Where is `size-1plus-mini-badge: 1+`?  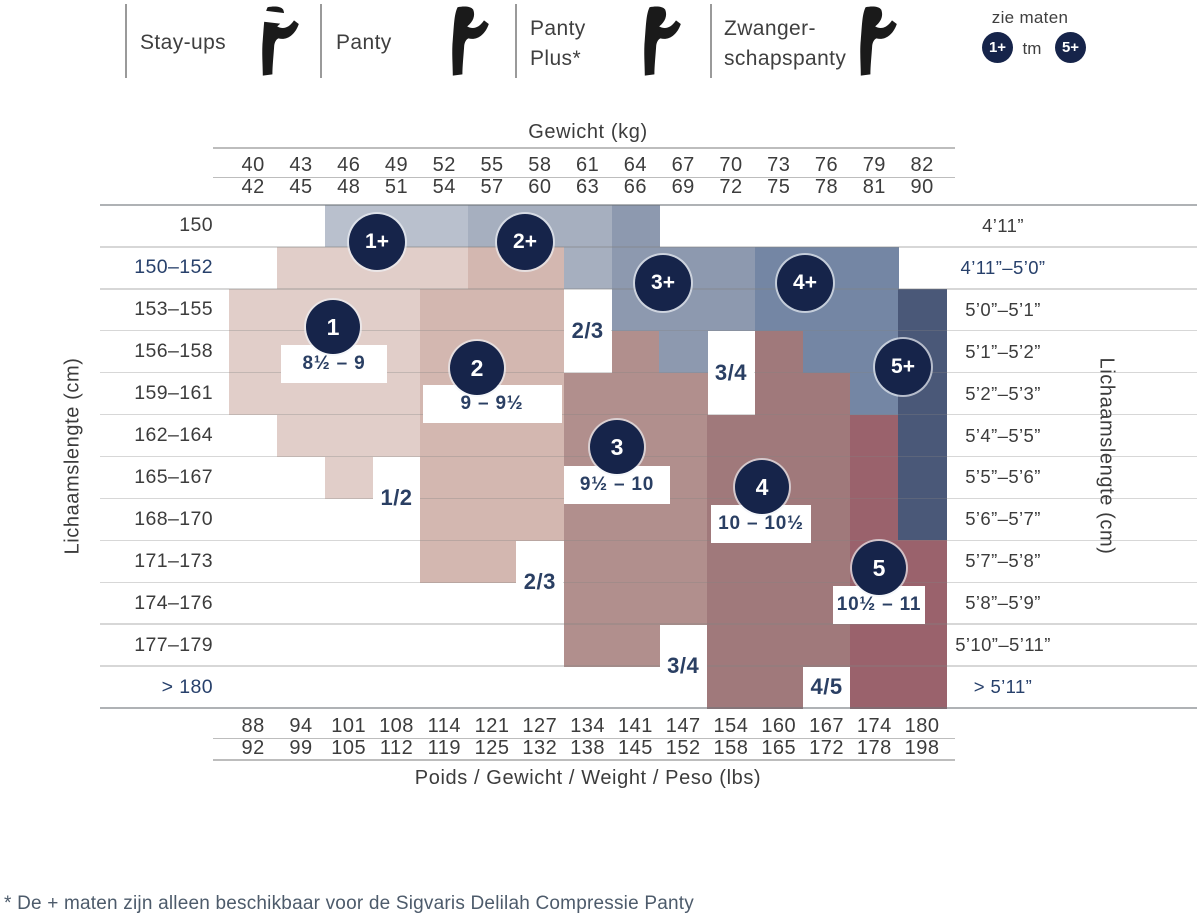
size-1plus-mini-badge: 1+ is located at coordinates (997, 47).